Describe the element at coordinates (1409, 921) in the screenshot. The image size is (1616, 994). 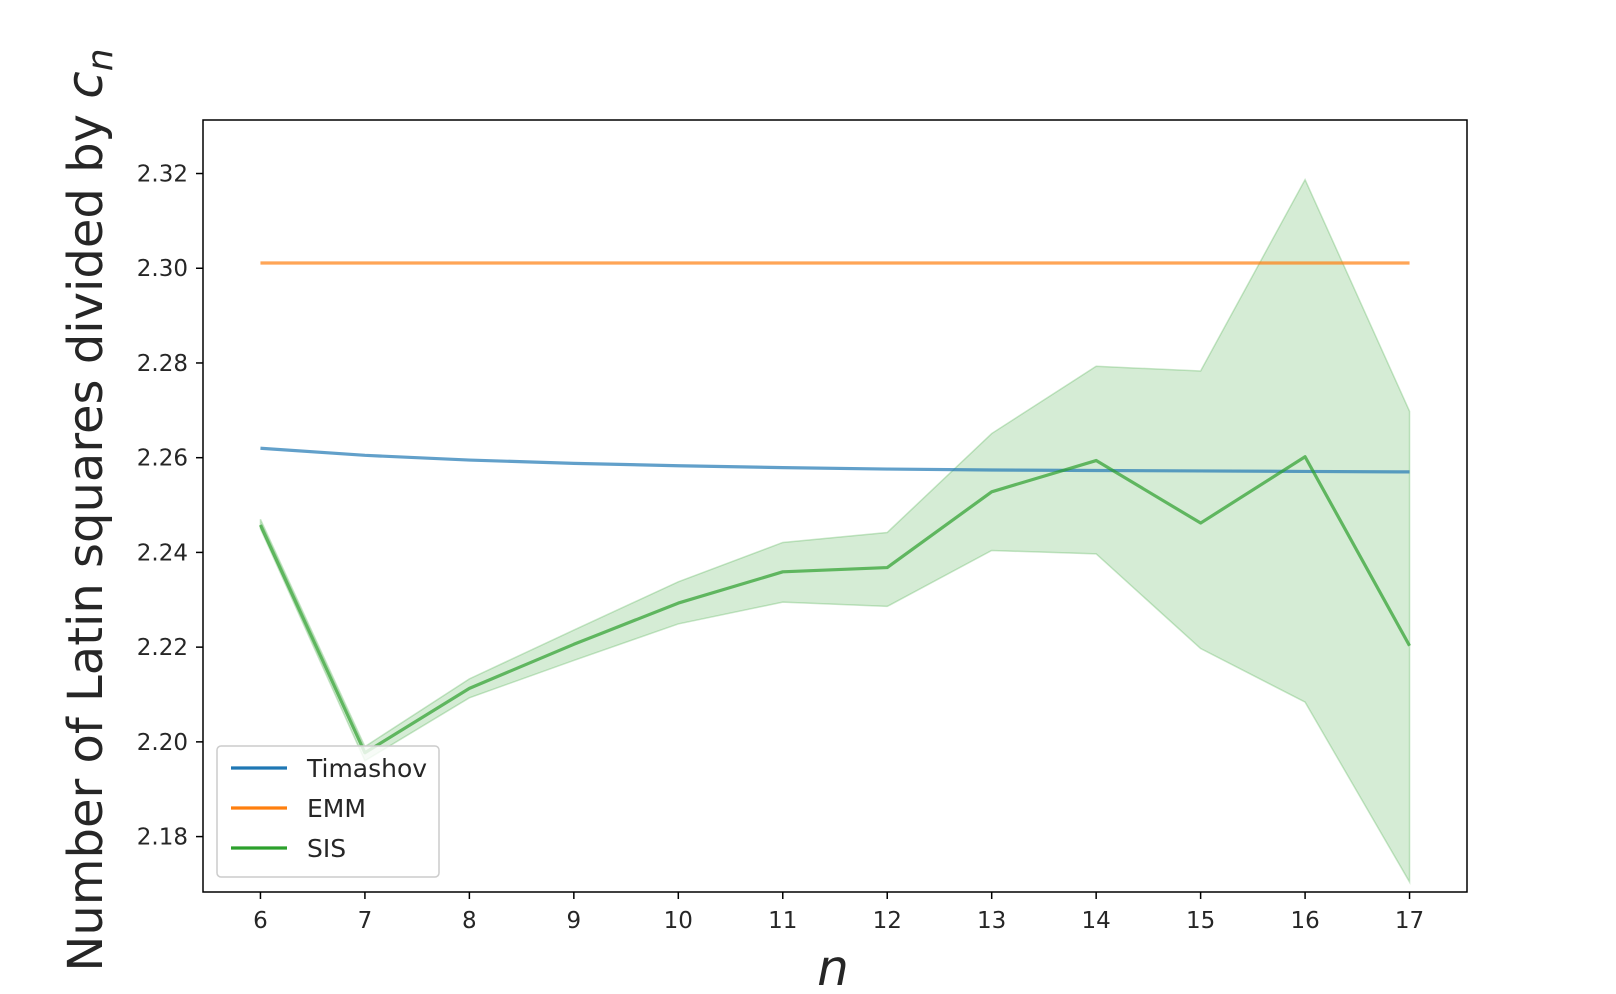
I see `x-tick-label: 17` at that location.